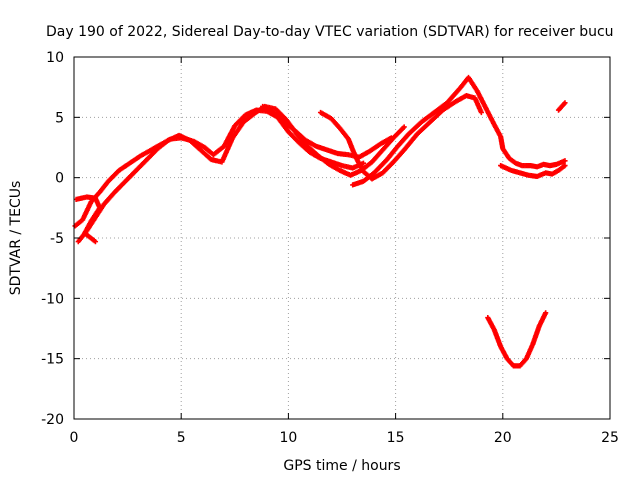 The image size is (640, 480). I want to click on y-tick-label: -15, so click(52, 360).